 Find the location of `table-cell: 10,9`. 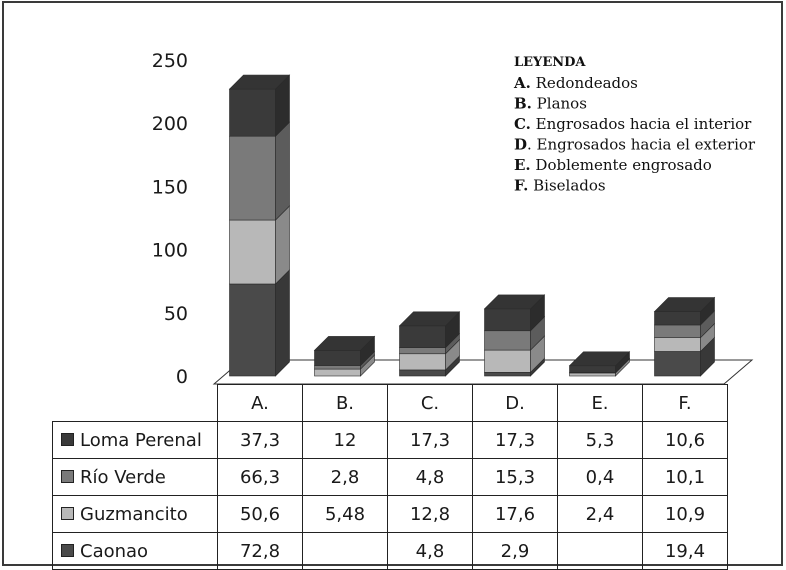

table-cell: 10,9 is located at coordinates (685, 514).